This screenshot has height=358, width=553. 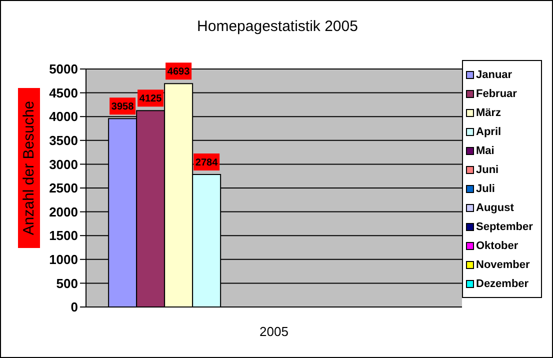 What do you see at coordinates (485, 188) in the screenshot?
I see `legend-label: Juli` at bounding box center [485, 188].